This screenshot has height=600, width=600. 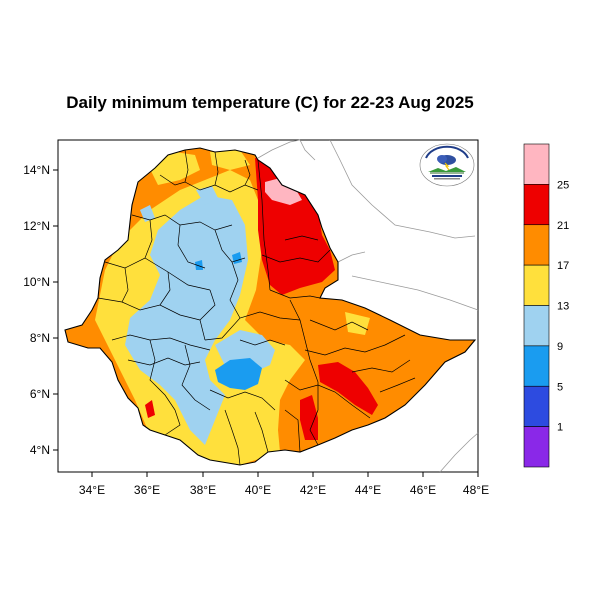 I want to click on colorbar-label: 9, so click(x=560, y=347).